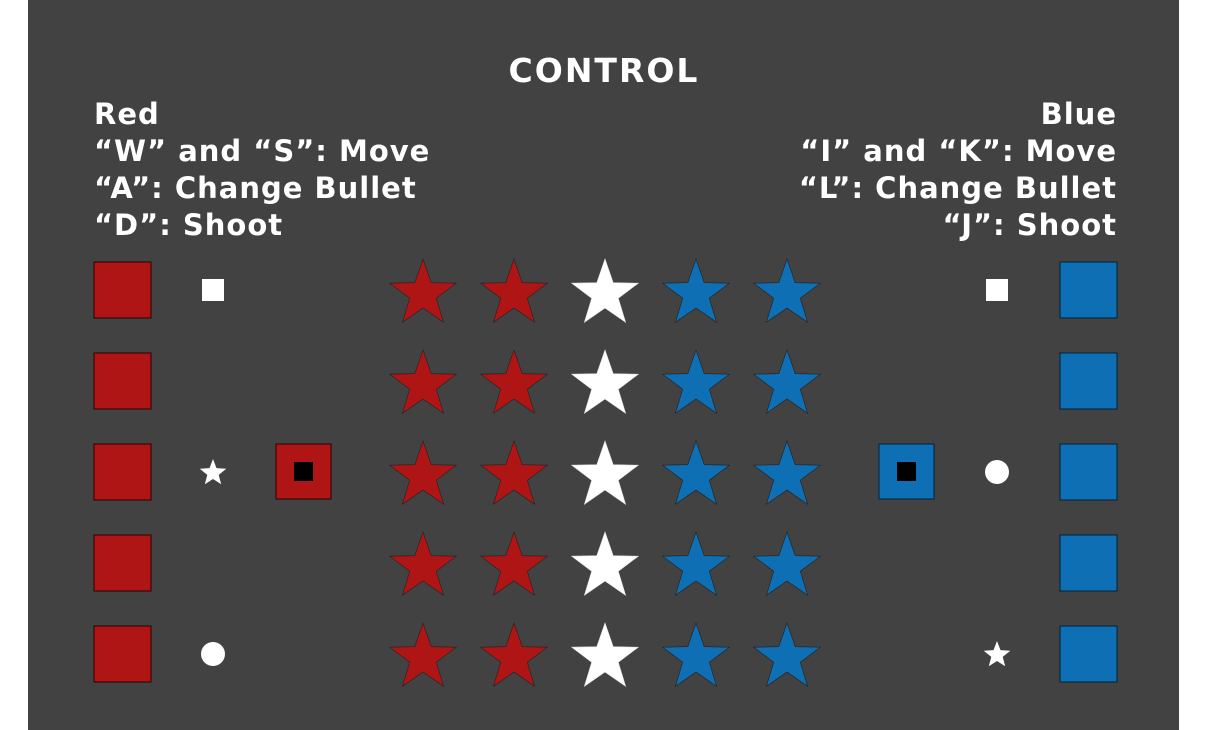 This screenshot has height=730, width=1208. I want to click on lane-4-star-4-icon, so click(696, 564).